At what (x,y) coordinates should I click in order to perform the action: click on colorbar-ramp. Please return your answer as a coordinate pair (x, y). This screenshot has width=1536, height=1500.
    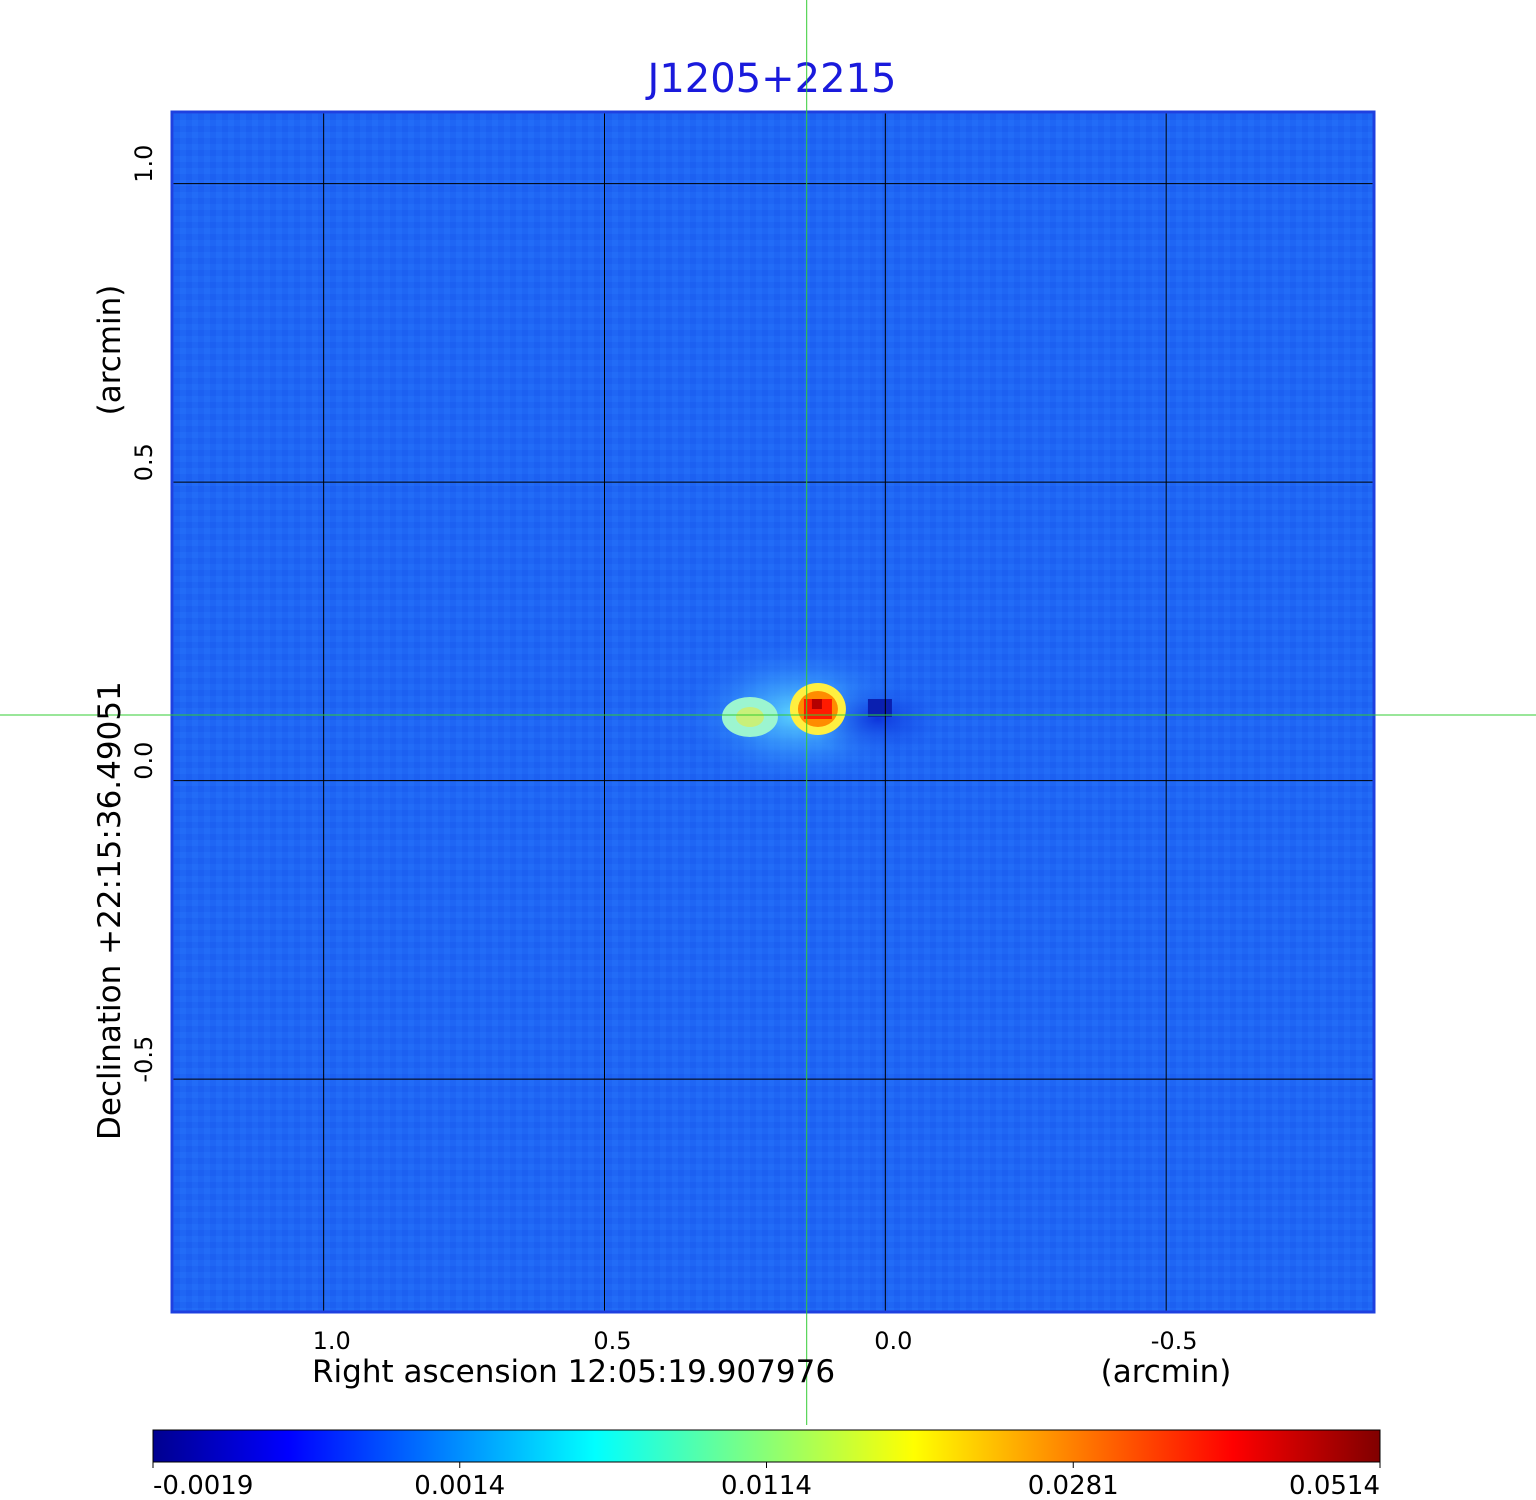
    Looking at the image, I should click on (766, 1446).